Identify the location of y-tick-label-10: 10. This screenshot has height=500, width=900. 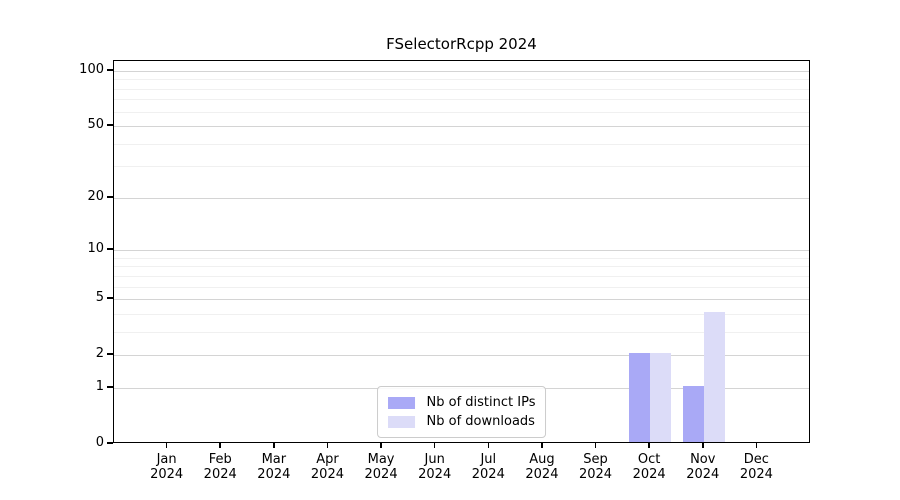
(95, 249).